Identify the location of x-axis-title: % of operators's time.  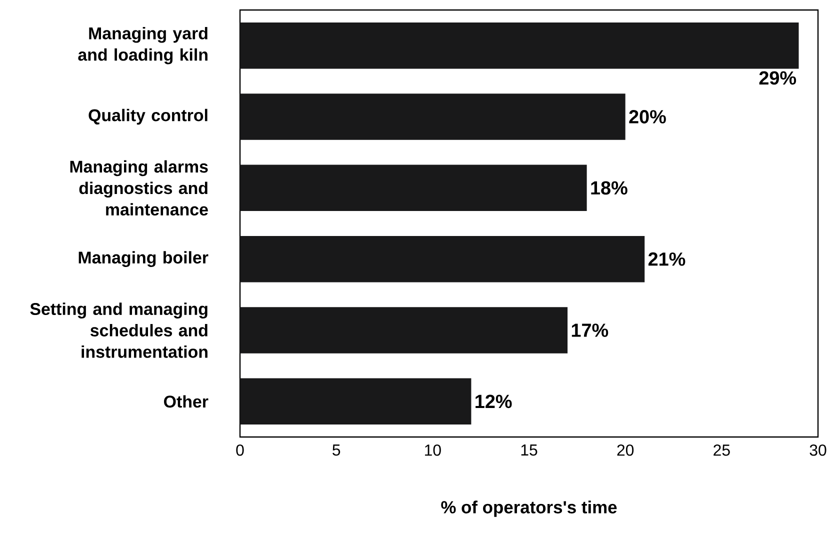
(529, 508).